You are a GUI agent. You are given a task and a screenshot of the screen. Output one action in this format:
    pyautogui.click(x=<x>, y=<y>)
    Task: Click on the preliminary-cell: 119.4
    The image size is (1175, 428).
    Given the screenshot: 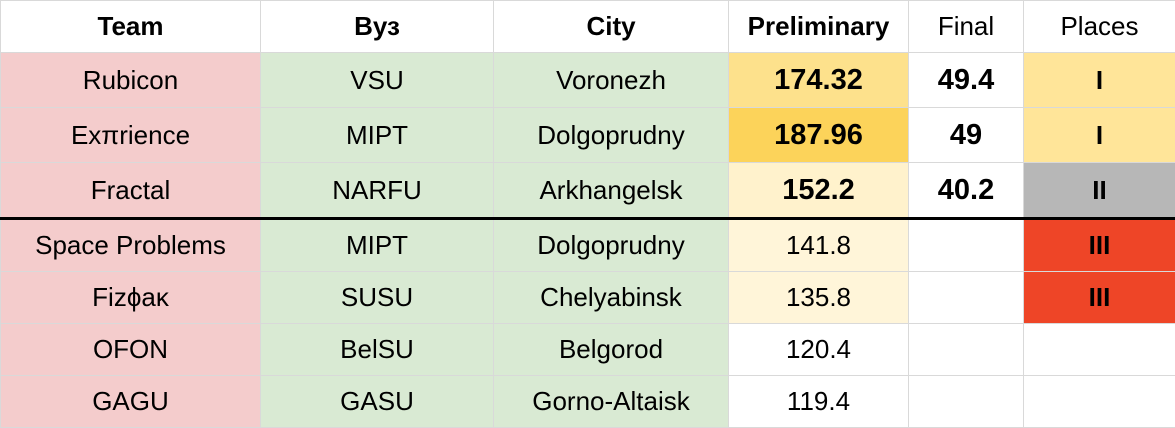 What is the action you would take?
    pyautogui.click(x=819, y=402)
    